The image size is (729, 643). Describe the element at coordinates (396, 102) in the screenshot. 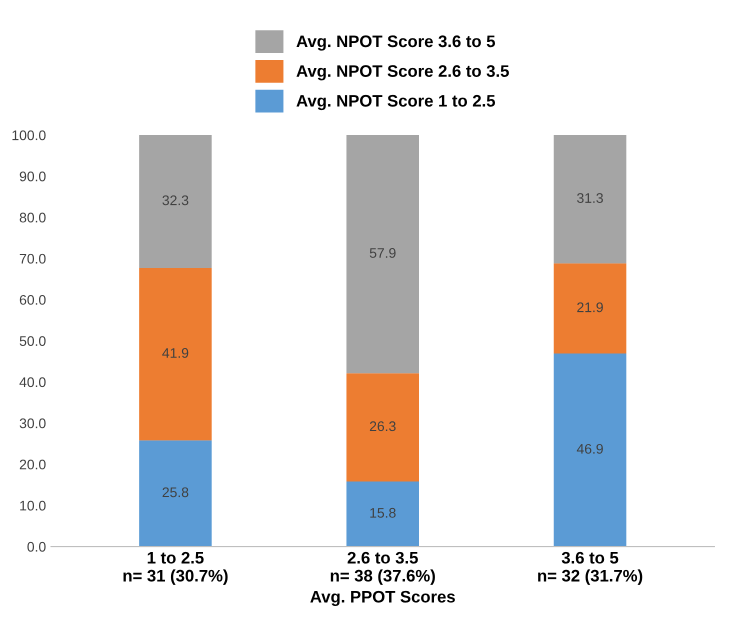

I see `legend-label: Avg. NPOT Score 1 to 2.5` at that location.